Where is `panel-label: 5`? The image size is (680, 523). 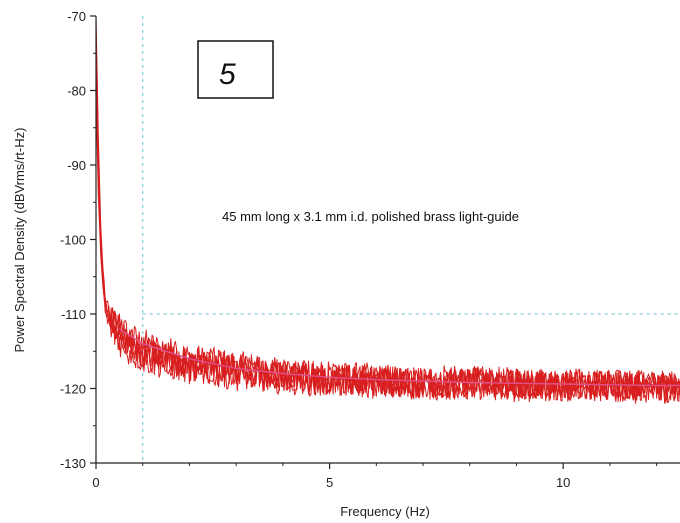 panel-label: 5 is located at coordinates (227, 74).